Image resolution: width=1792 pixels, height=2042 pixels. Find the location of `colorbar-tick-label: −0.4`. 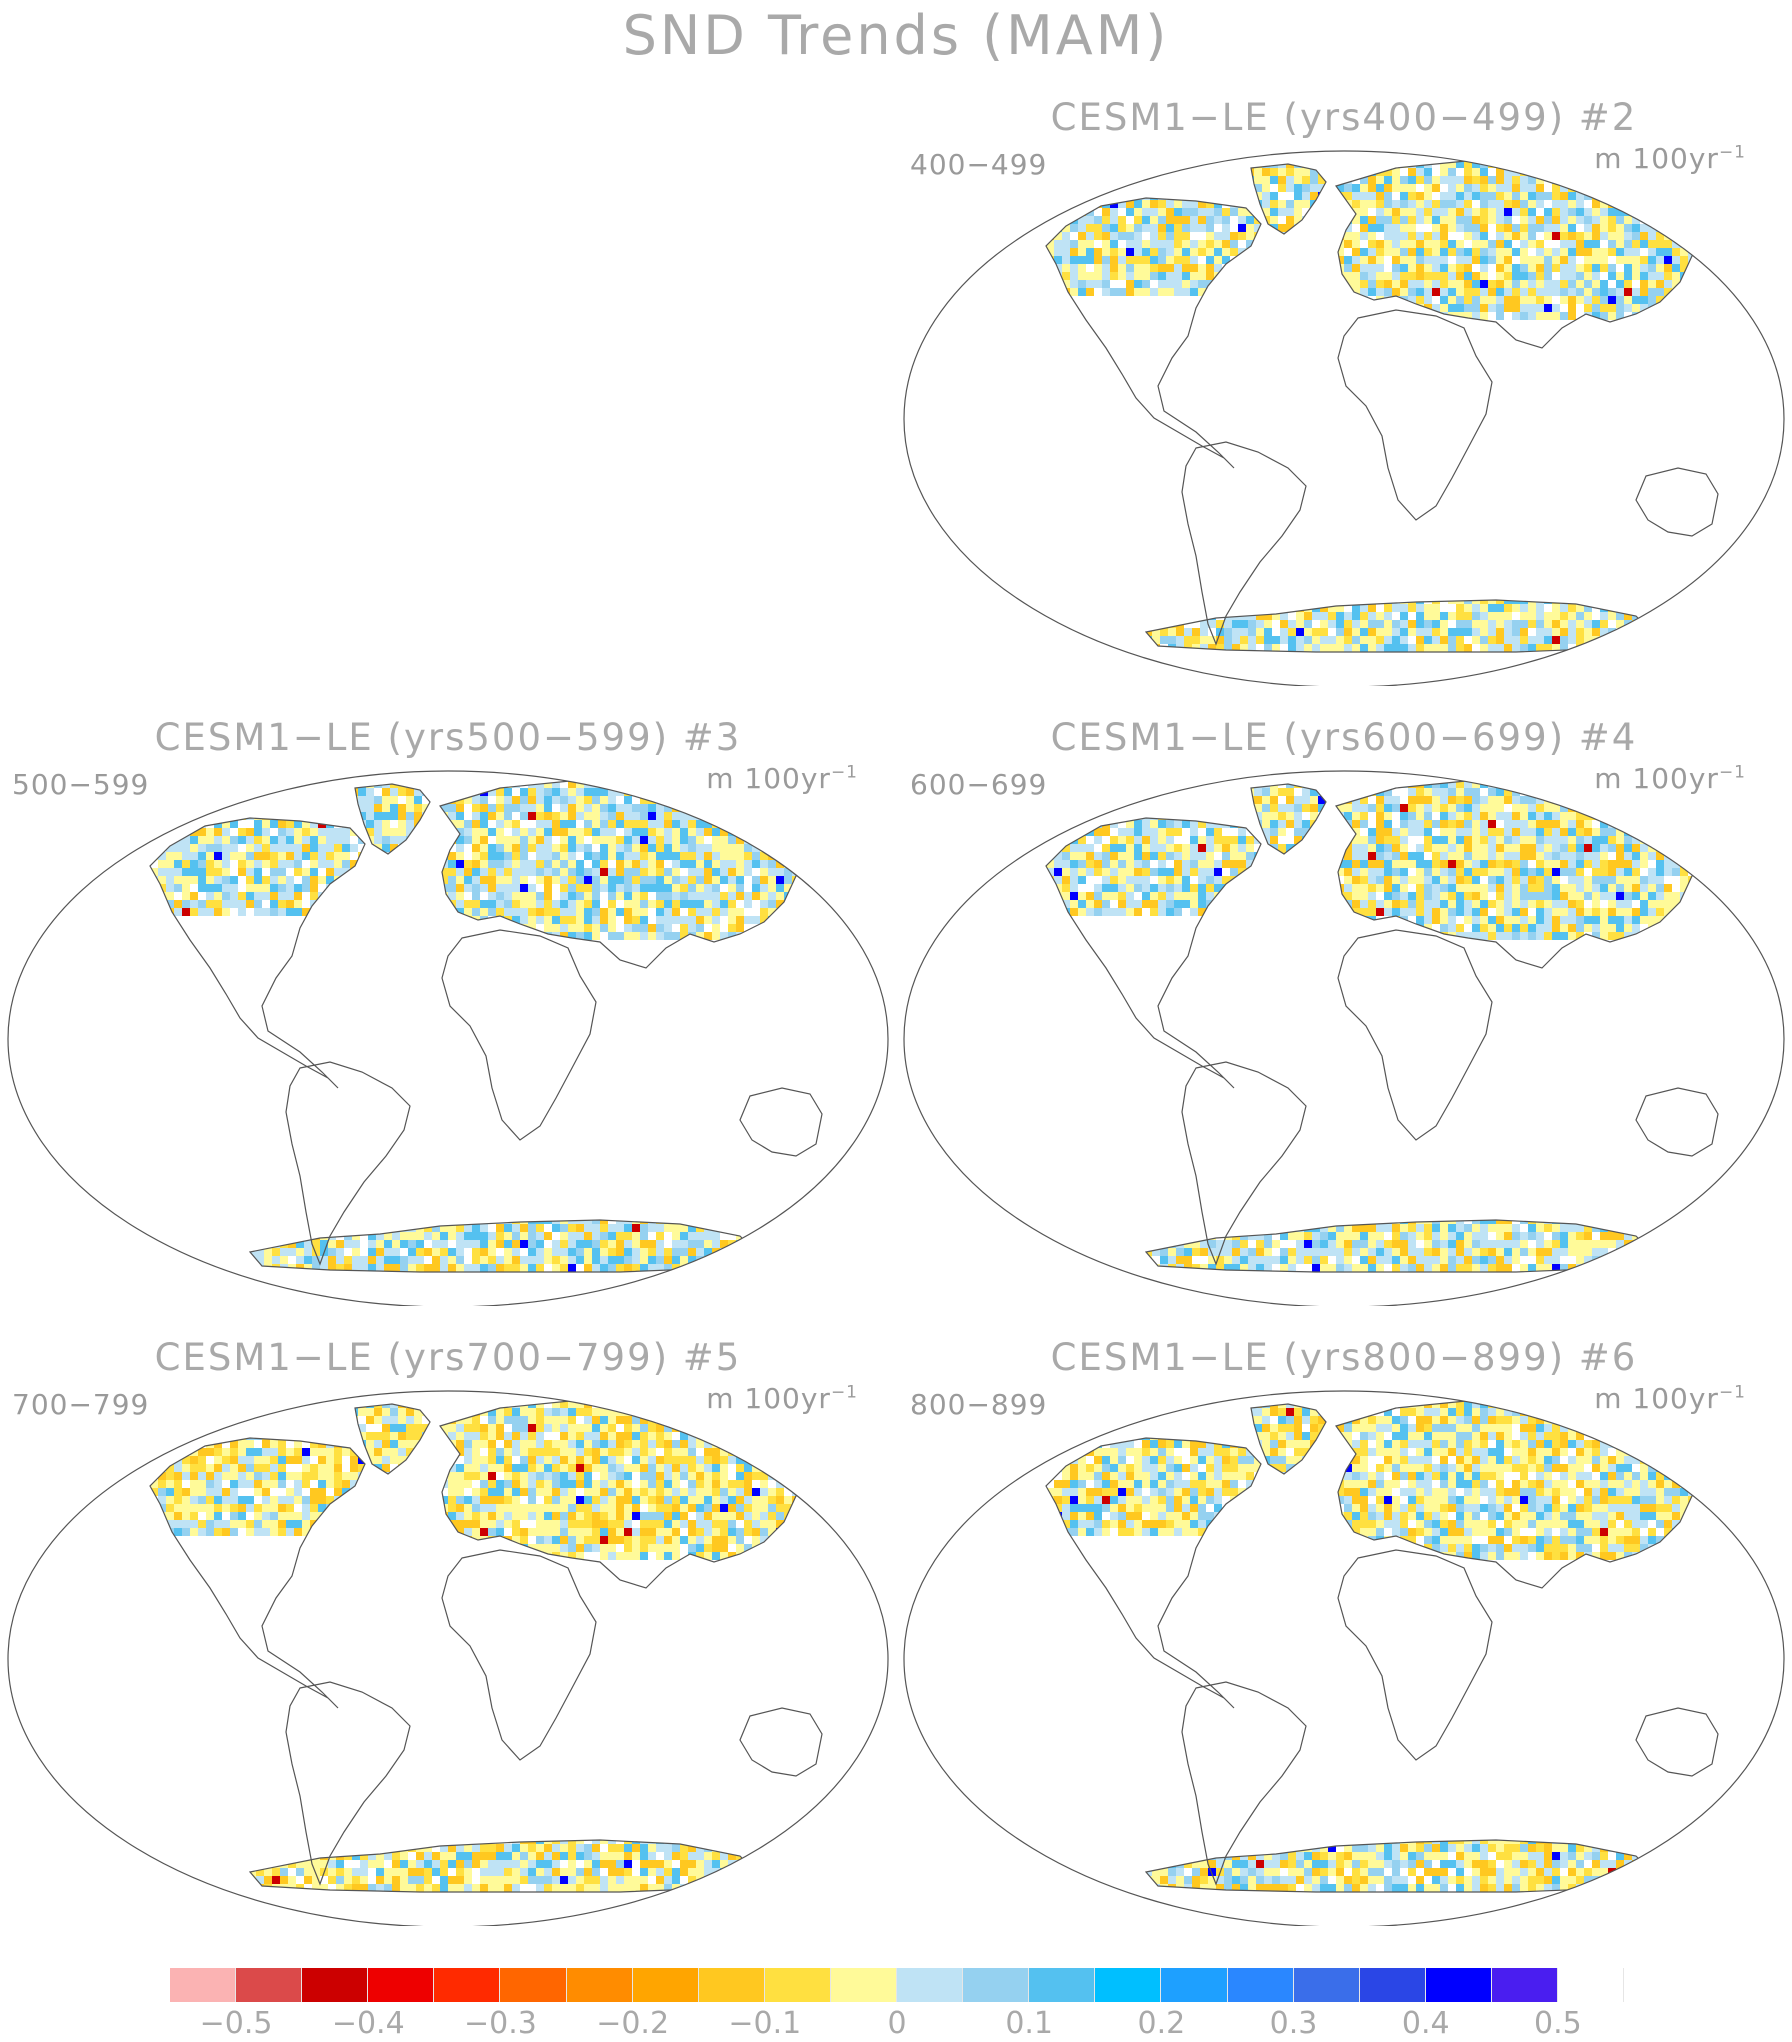

colorbar-tick-label: −0.4 is located at coordinates (368, 2023).